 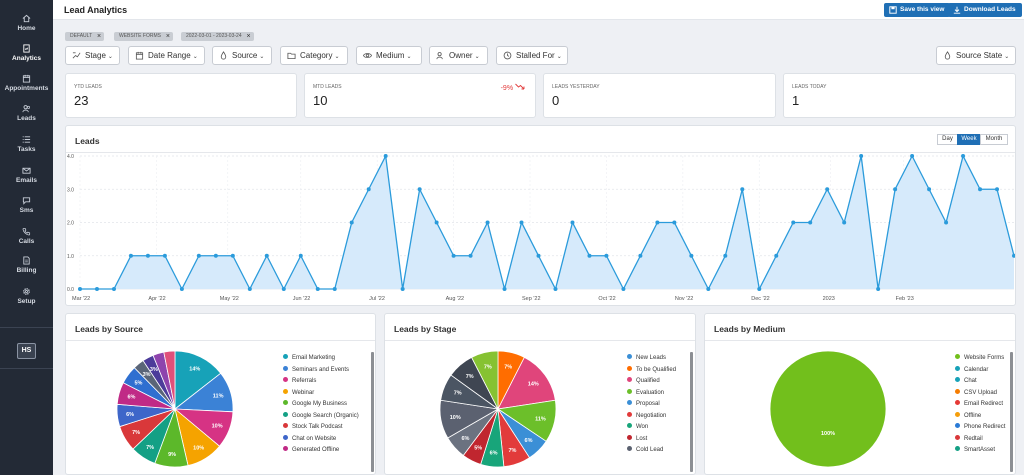 I want to click on source-state-filter: Source State ⌄, so click(x=976, y=55).